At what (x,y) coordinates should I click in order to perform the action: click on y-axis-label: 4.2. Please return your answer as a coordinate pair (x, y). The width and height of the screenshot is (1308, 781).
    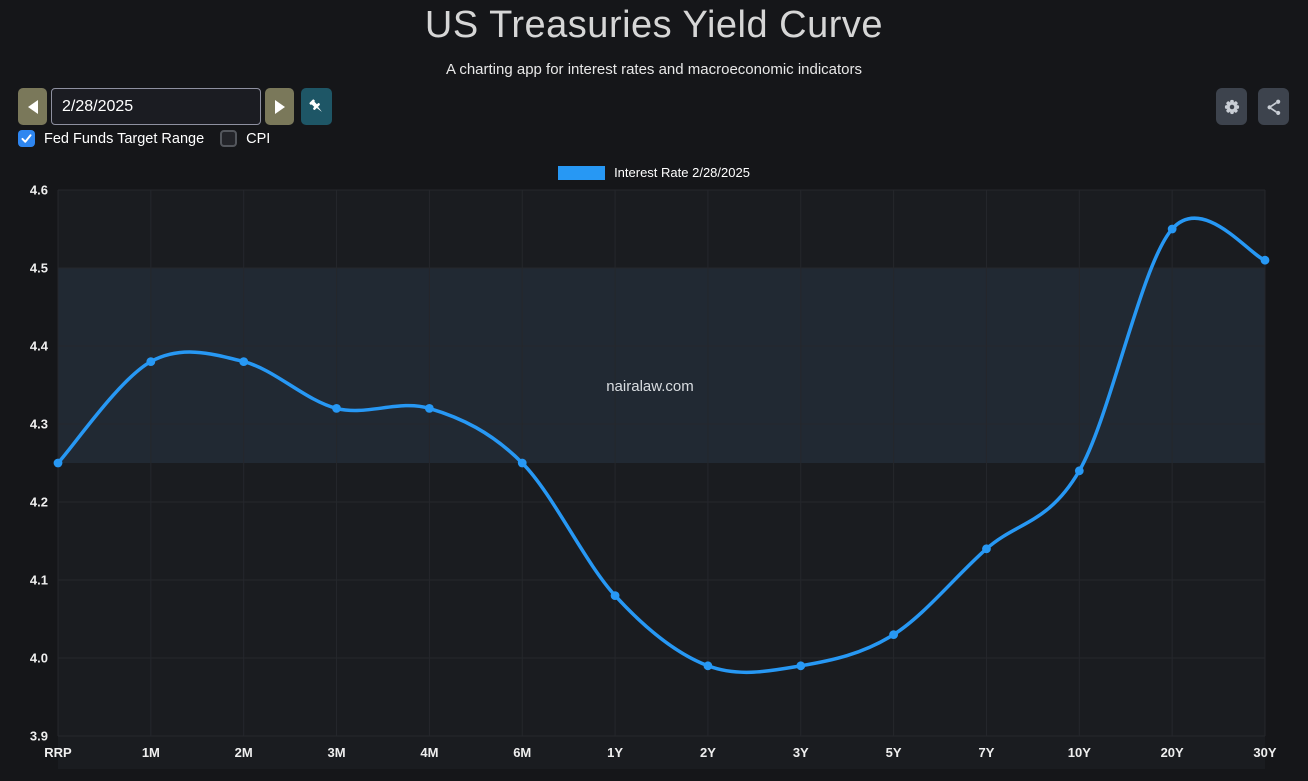
    Looking at the image, I should click on (39, 502).